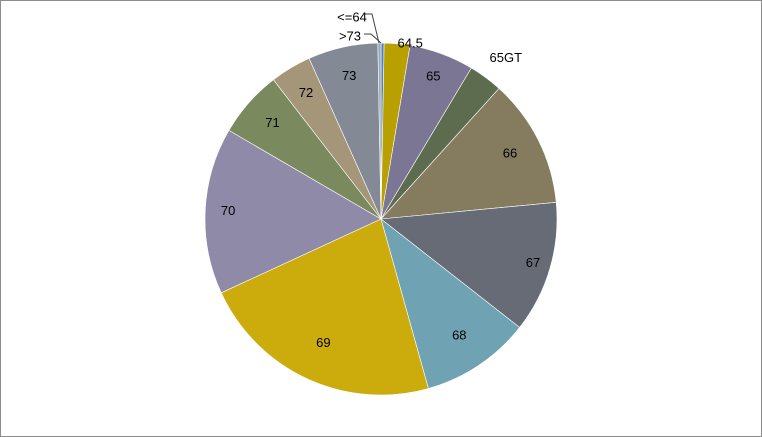 Image resolution: width=762 pixels, height=437 pixels. Describe the element at coordinates (306, 92) in the screenshot. I see `slice-label-72: 72` at that location.